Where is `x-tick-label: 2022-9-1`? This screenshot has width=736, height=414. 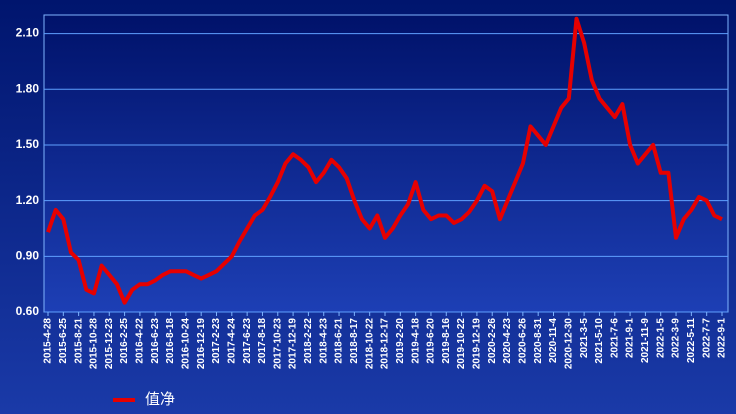
x-tick-label: 2022-9-1 is located at coordinates (722, 338).